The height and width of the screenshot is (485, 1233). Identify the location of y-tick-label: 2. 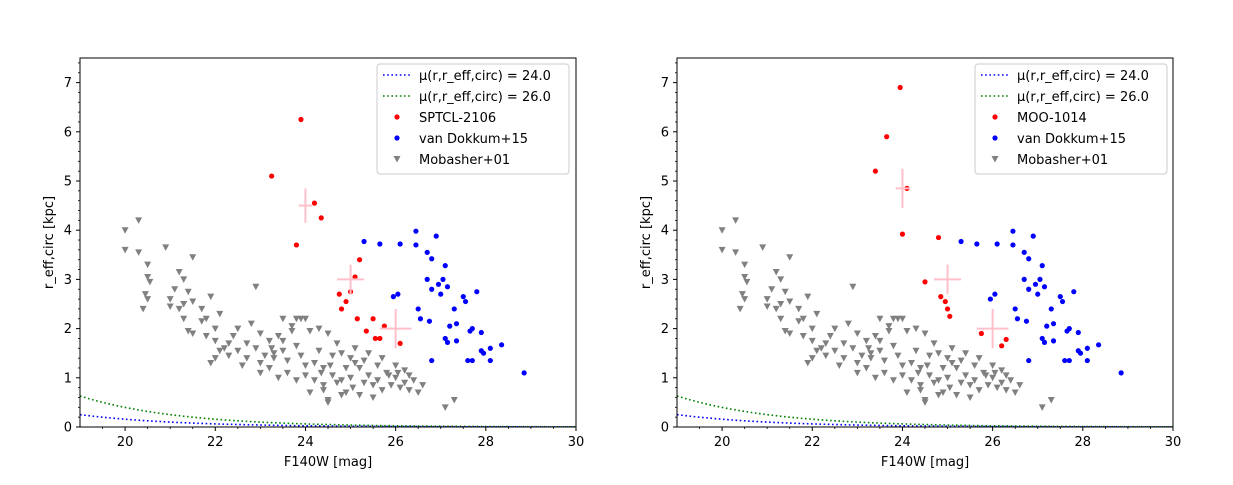
(665, 329).